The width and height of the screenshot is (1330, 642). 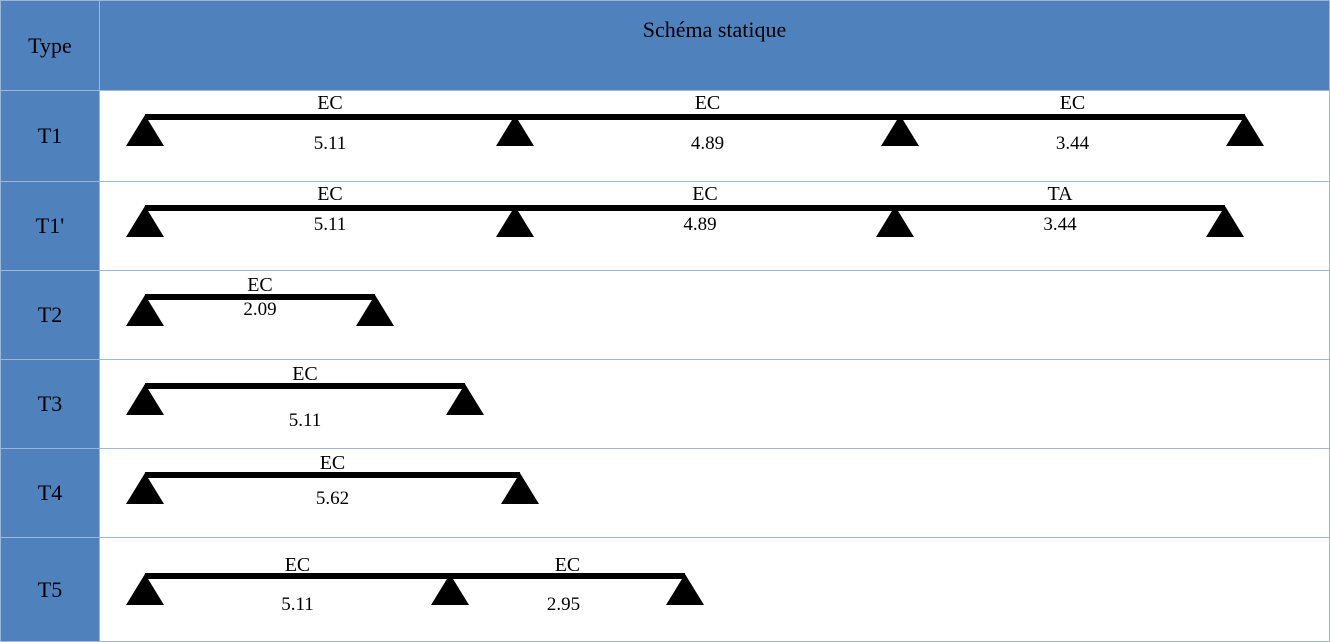 I want to click on beam-diagram-cell: EC 5.62, so click(x=714, y=493).